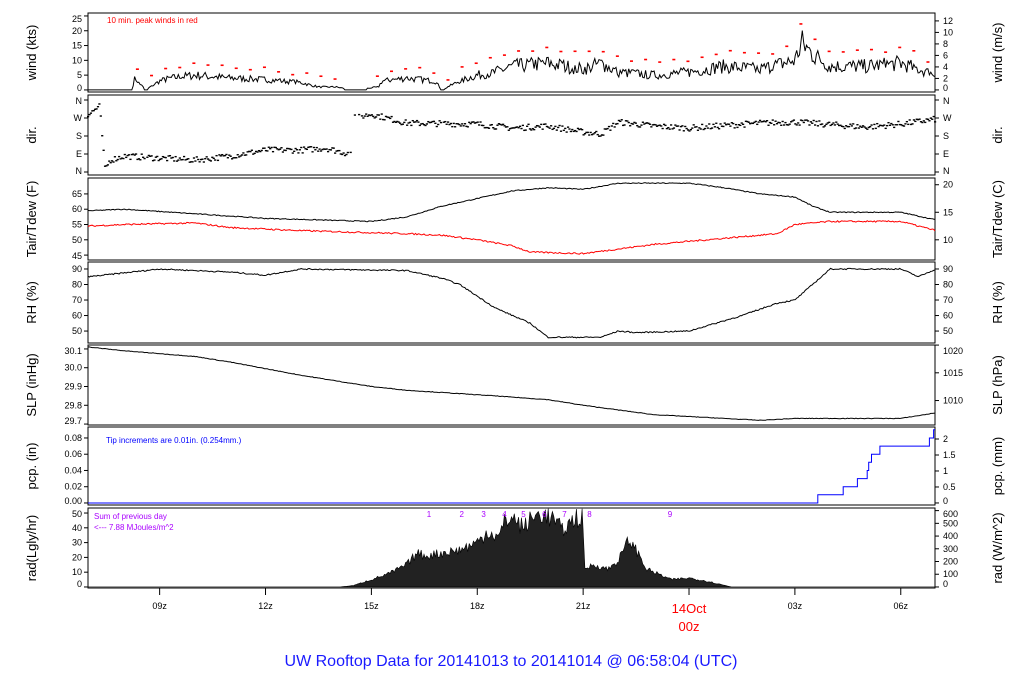 The width and height of the screenshot is (1024, 700). Describe the element at coordinates (31, 466) in the screenshot. I see `pcp-ylabel: pcp. (in)` at that location.